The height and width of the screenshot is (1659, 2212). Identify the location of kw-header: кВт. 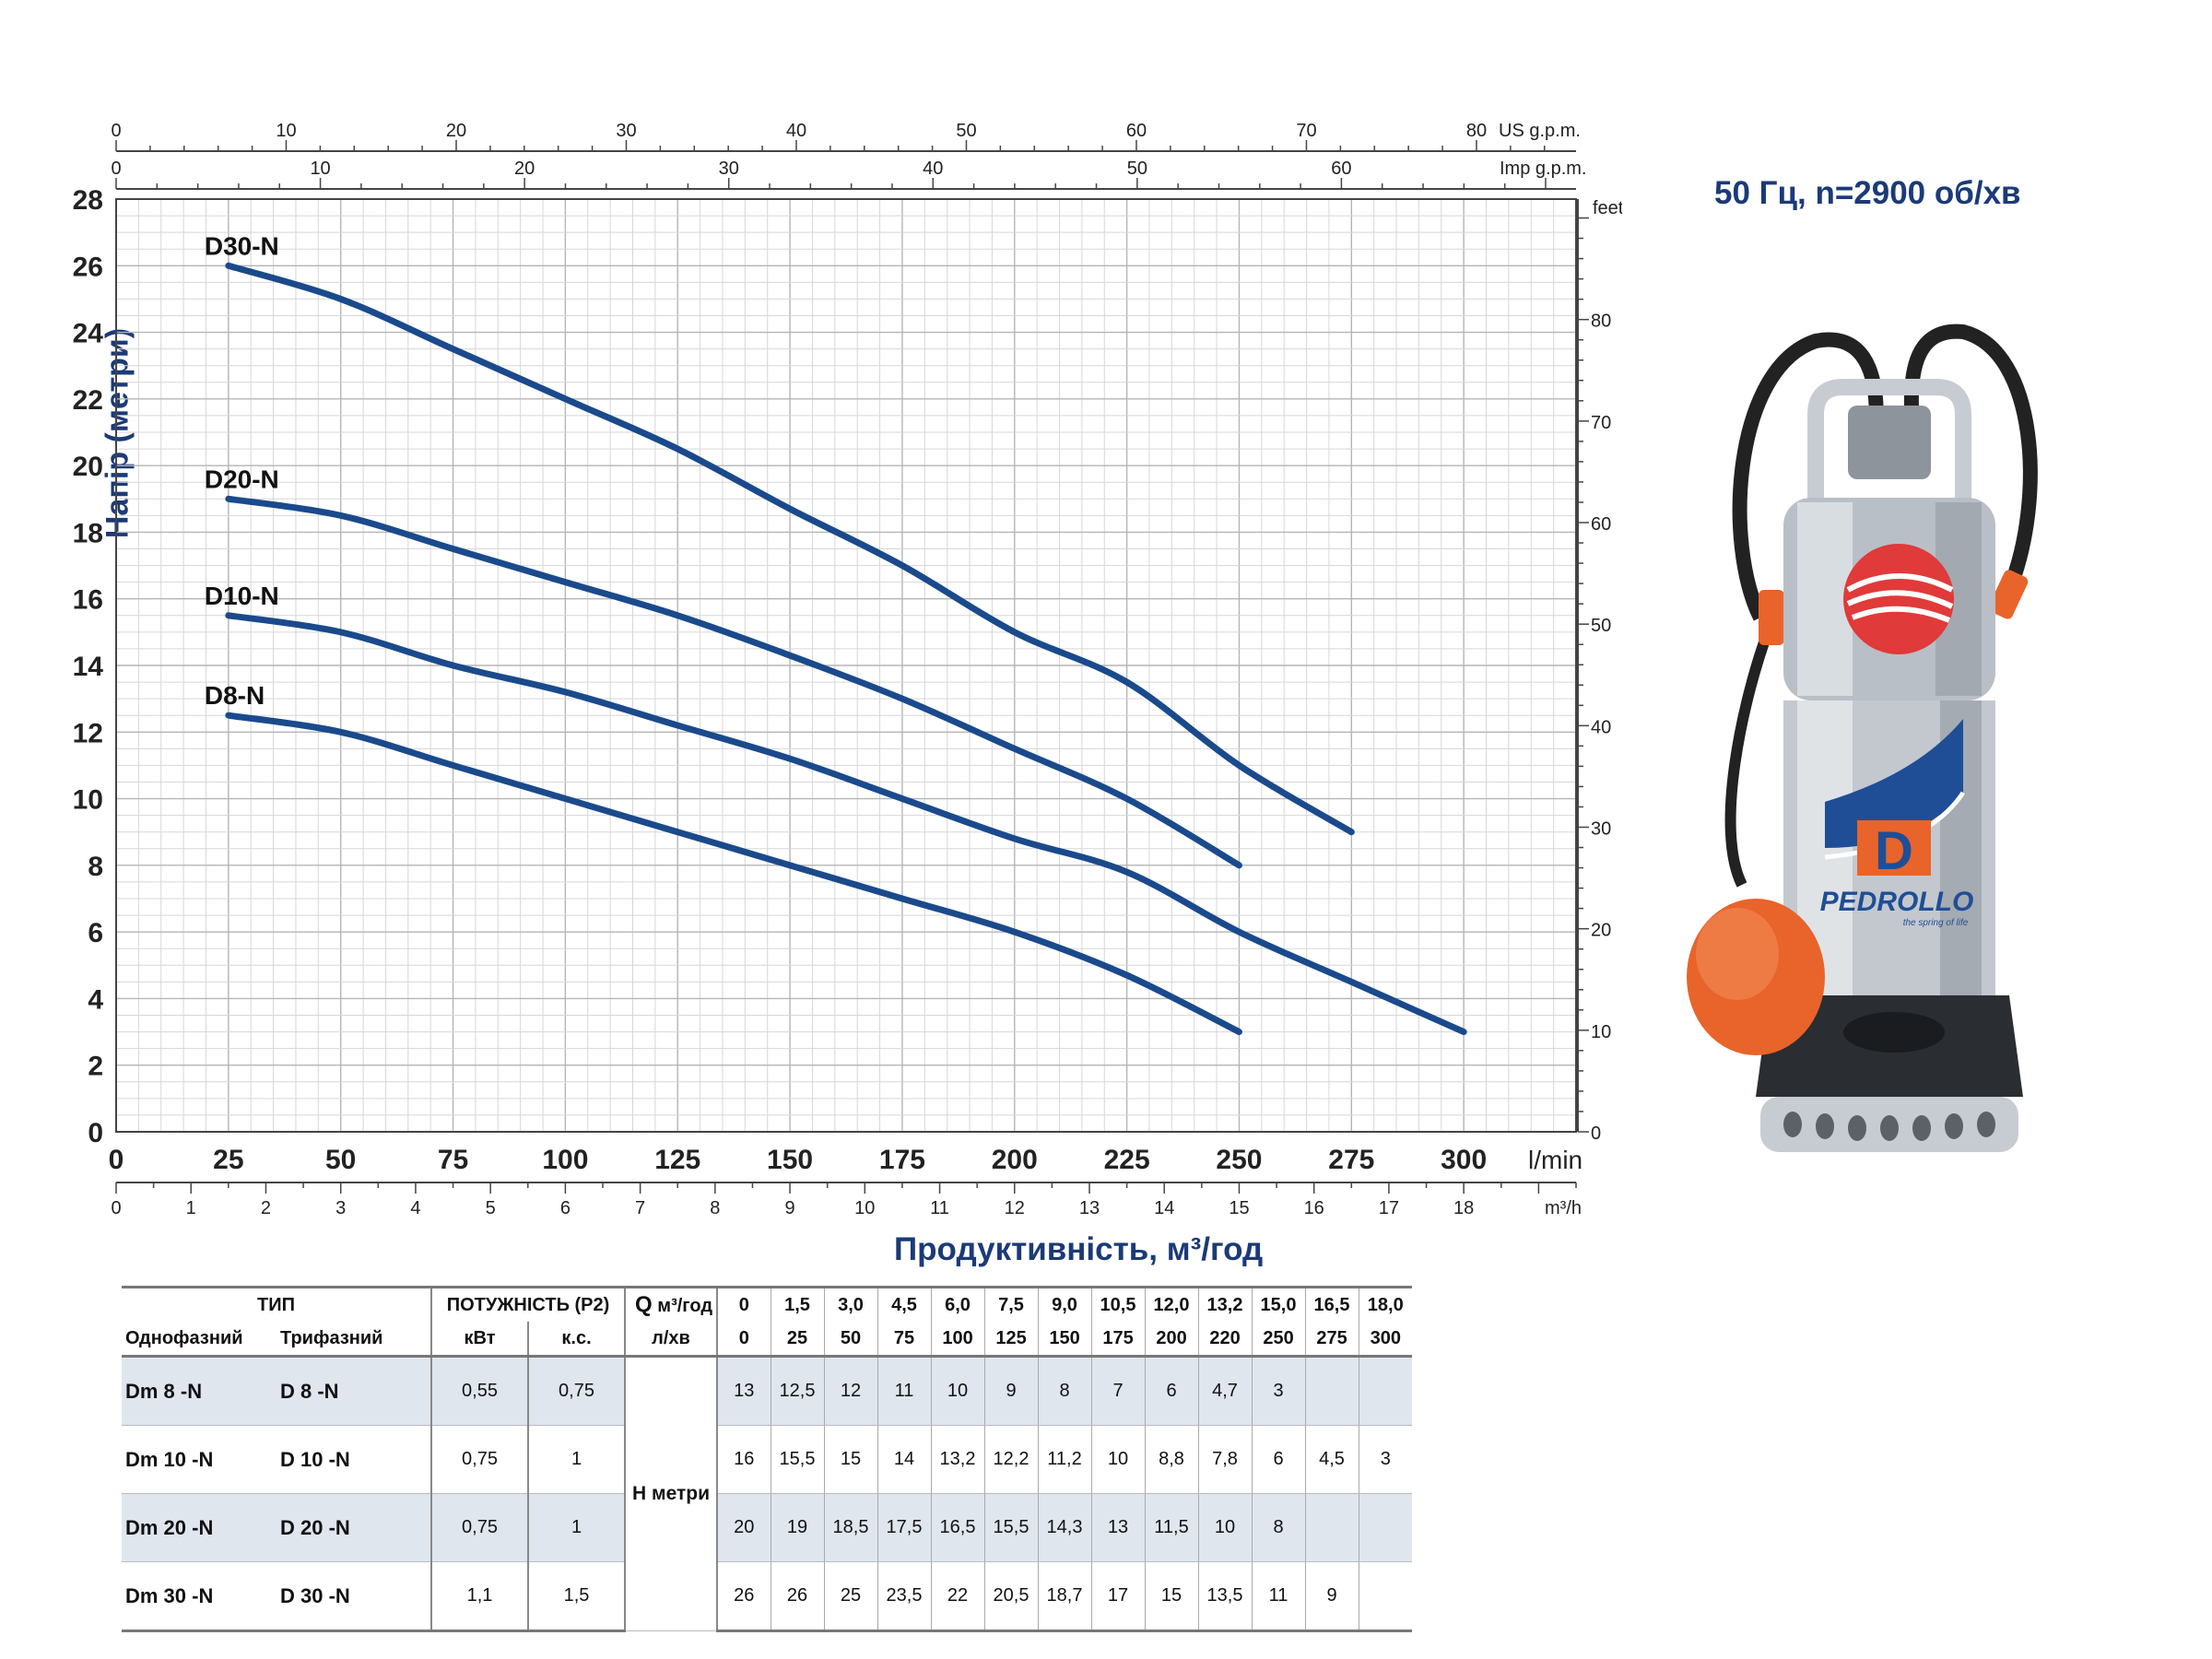
(479, 1340).